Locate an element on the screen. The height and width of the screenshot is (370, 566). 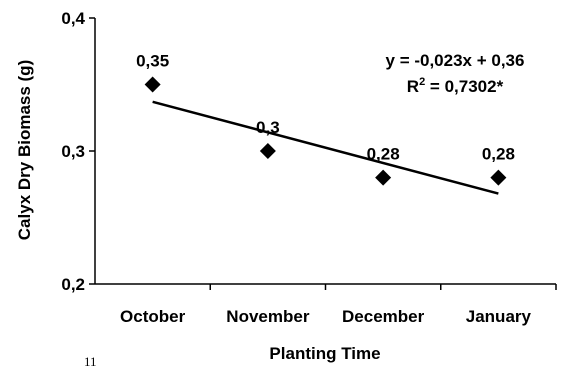
data-label: 0,35 is located at coordinates (152, 61).